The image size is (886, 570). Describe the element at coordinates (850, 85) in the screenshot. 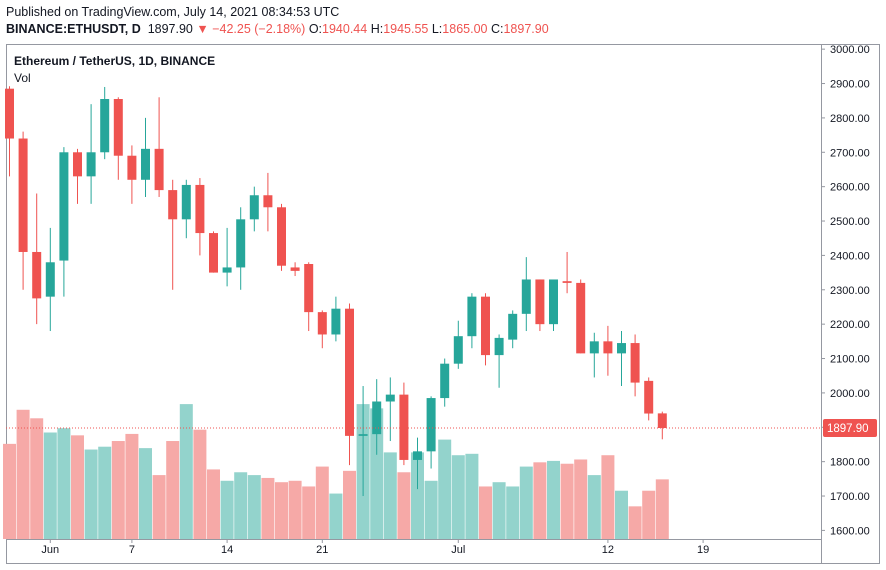

I see `price-tick-label: 2900.00` at that location.